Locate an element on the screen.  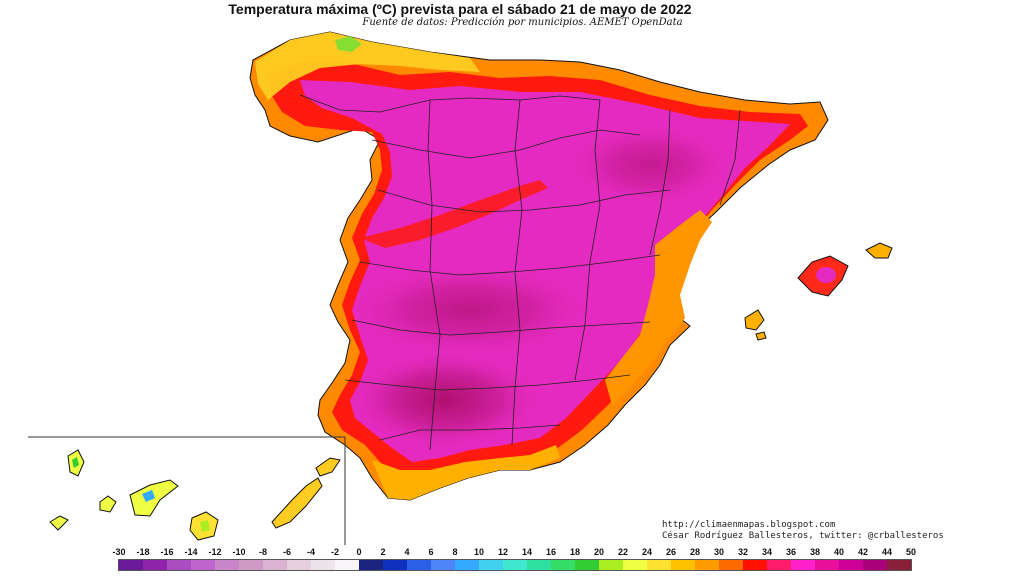
levante-coast is located at coordinates (658, 307).